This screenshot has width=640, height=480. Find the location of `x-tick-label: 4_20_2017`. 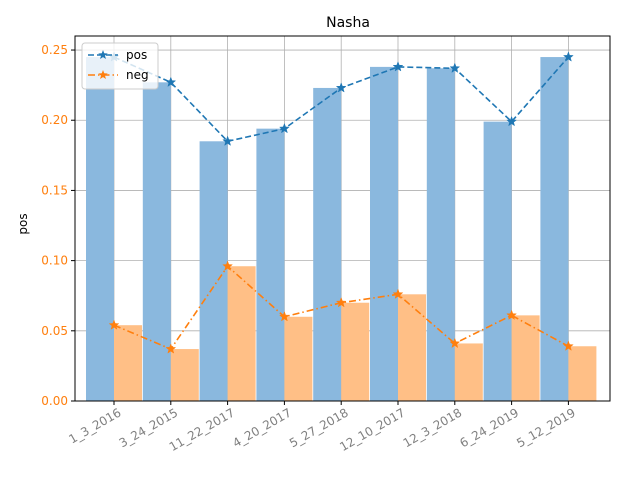

x-tick-label: 4_20_2017 is located at coordinates (262, 427).